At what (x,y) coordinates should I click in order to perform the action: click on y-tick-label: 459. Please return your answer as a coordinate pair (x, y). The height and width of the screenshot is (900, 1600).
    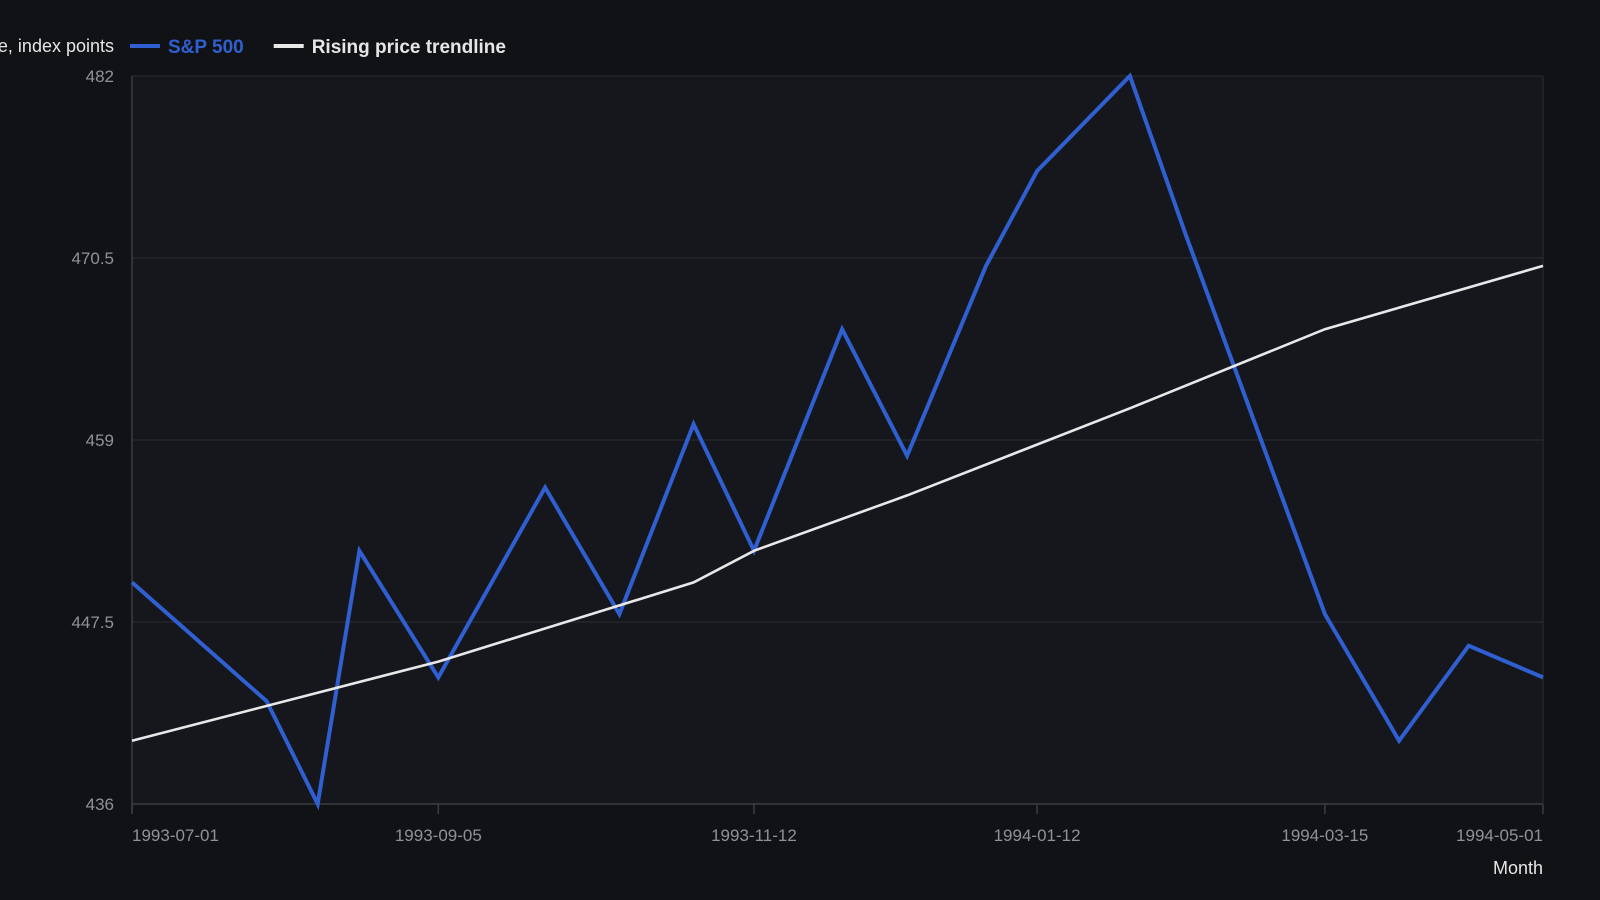
    Looking at the image, I should click on (100, 440).